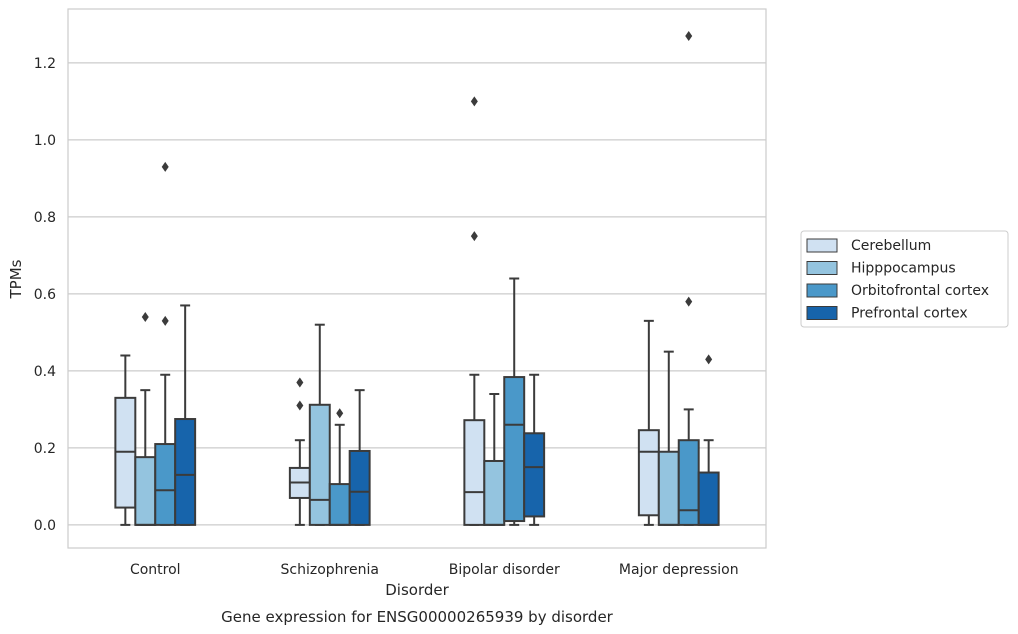  What do you see at coordinates (45, 141) in the screenshot?
I see `y-tick-label: 1.0` at bounding box center [45, 141].